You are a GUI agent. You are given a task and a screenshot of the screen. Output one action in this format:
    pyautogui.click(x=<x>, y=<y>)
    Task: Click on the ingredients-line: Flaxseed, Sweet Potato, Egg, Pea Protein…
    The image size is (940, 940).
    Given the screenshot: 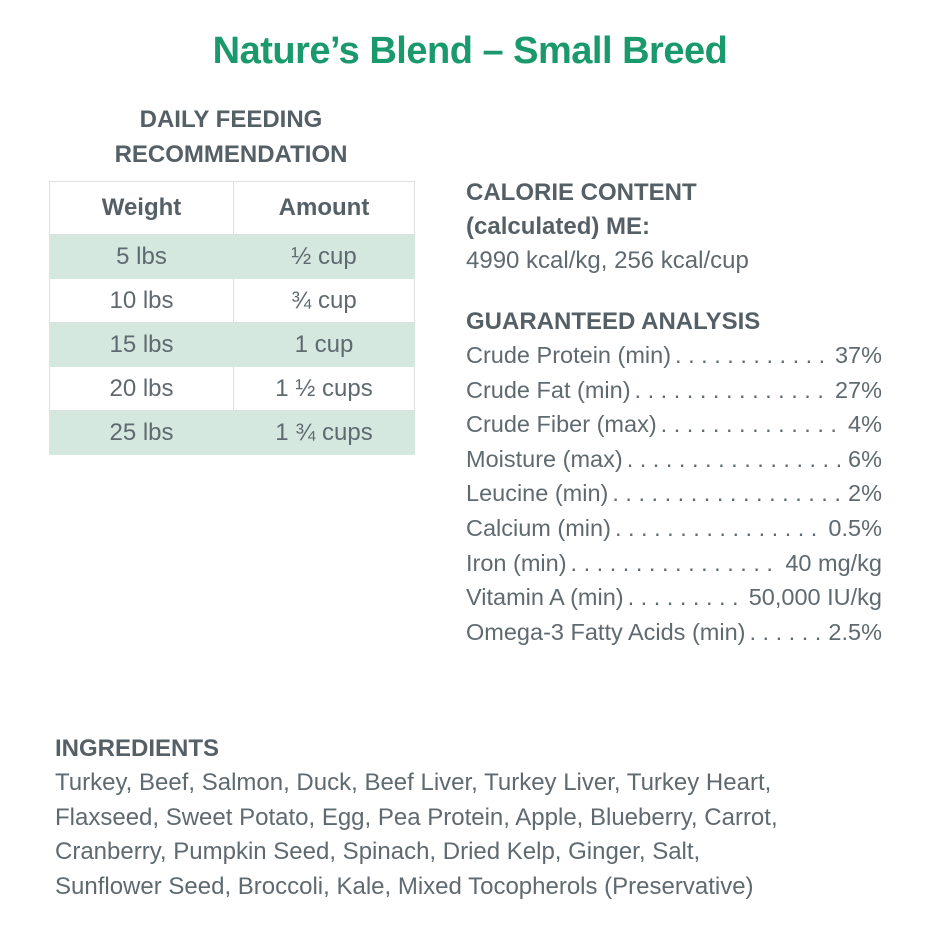 What is the action you would take?
    pyautogui.click(x=416, y=817)
    